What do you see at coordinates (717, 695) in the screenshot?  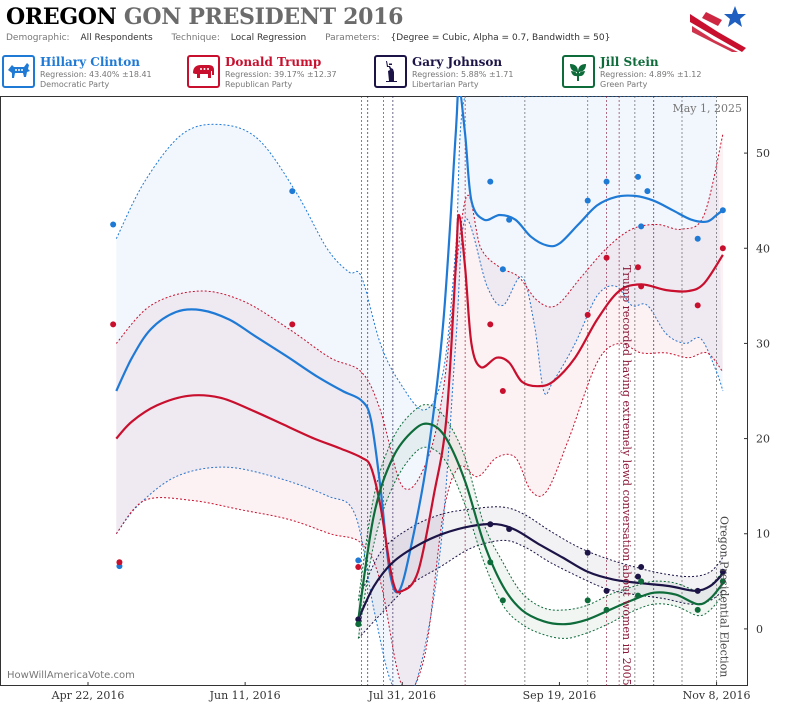 I see `x-tick-label: Nov 8, 2016` at bounding box center [717, 695].